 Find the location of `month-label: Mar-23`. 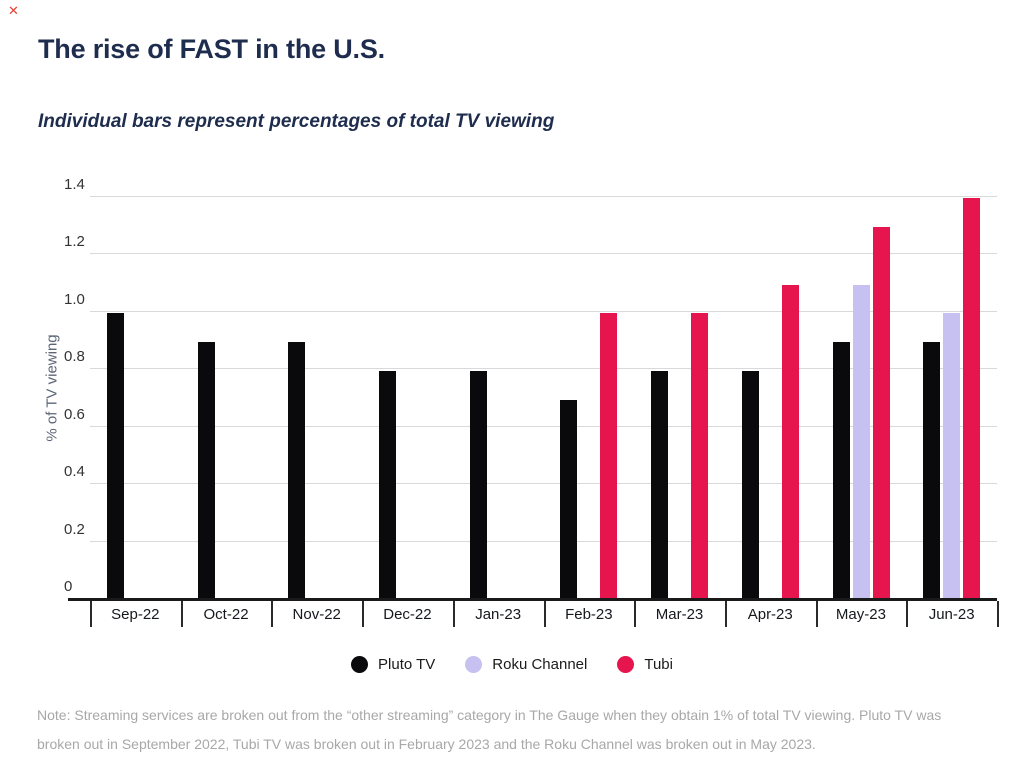

month-label: Mar-23 is located at coordinates (679, 614).